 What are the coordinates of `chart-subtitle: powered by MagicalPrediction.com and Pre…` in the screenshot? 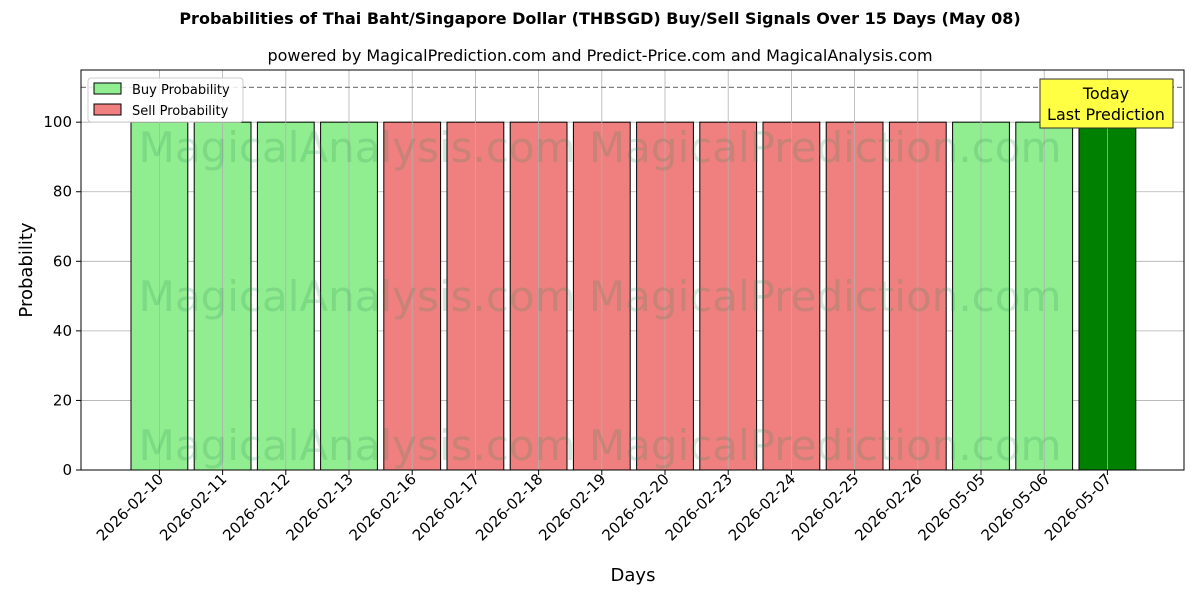 It's located at (600, 55).